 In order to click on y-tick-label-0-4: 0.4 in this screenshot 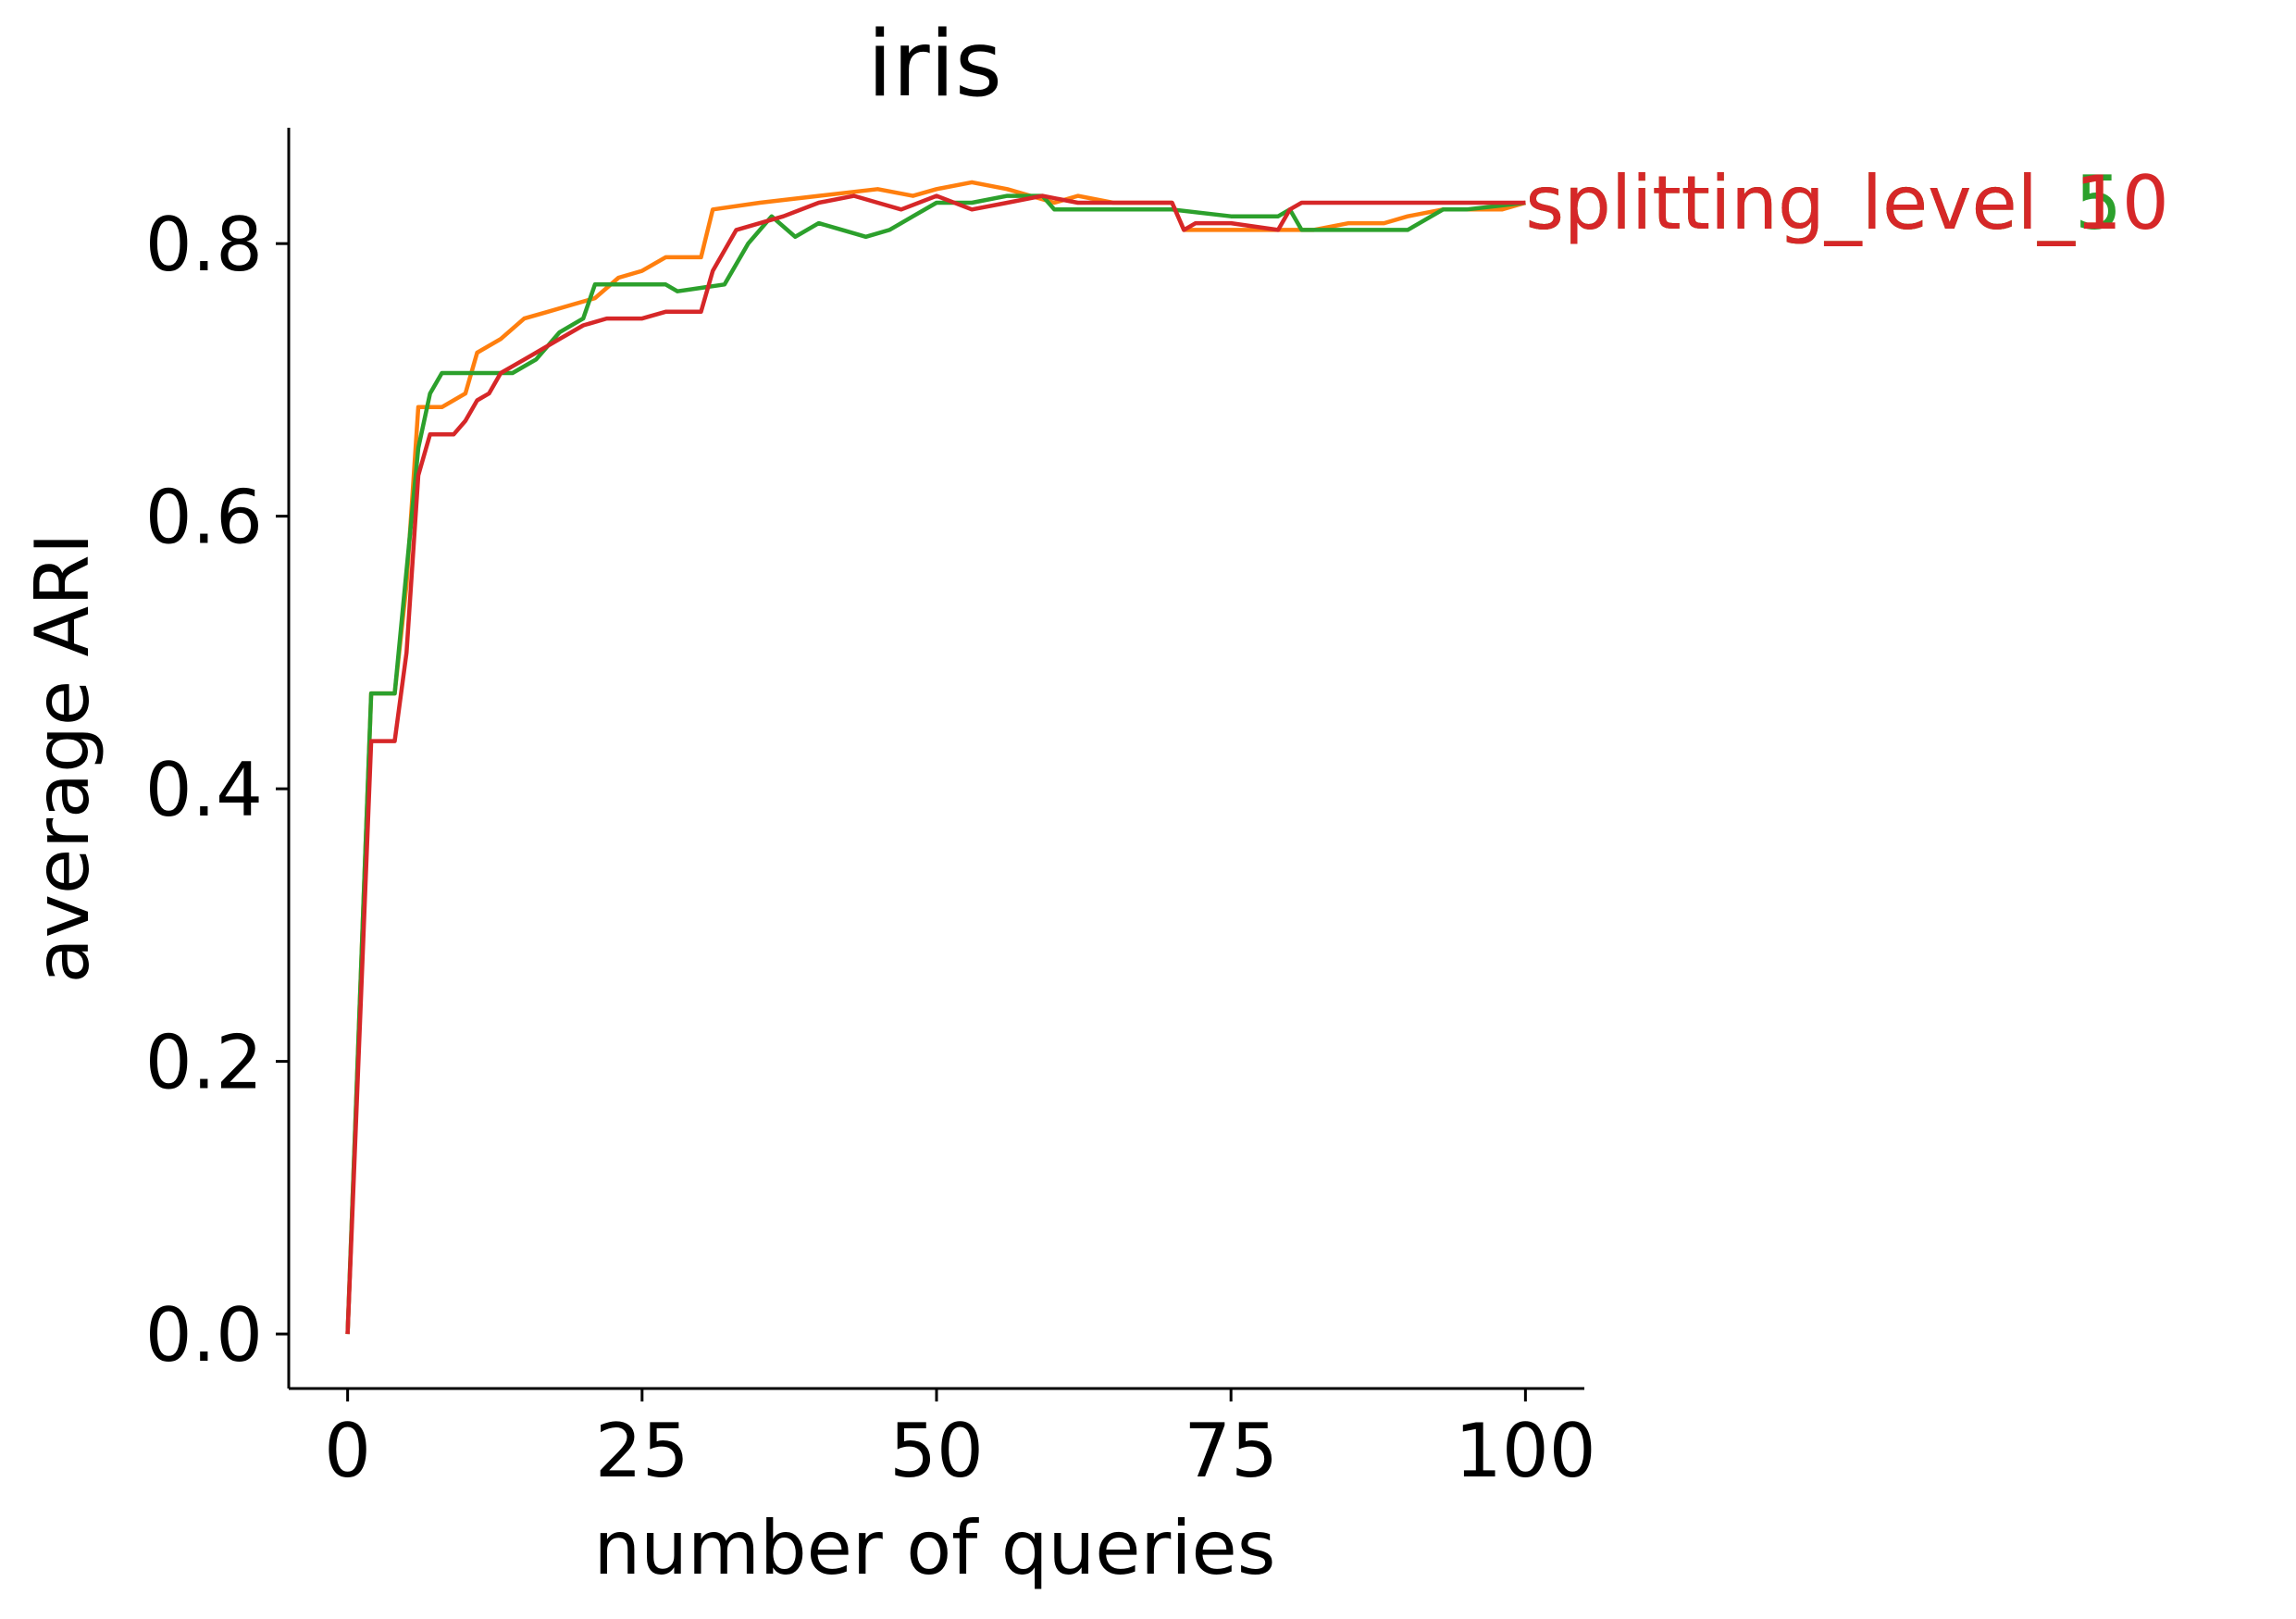, I will do `click(204, 790)`.